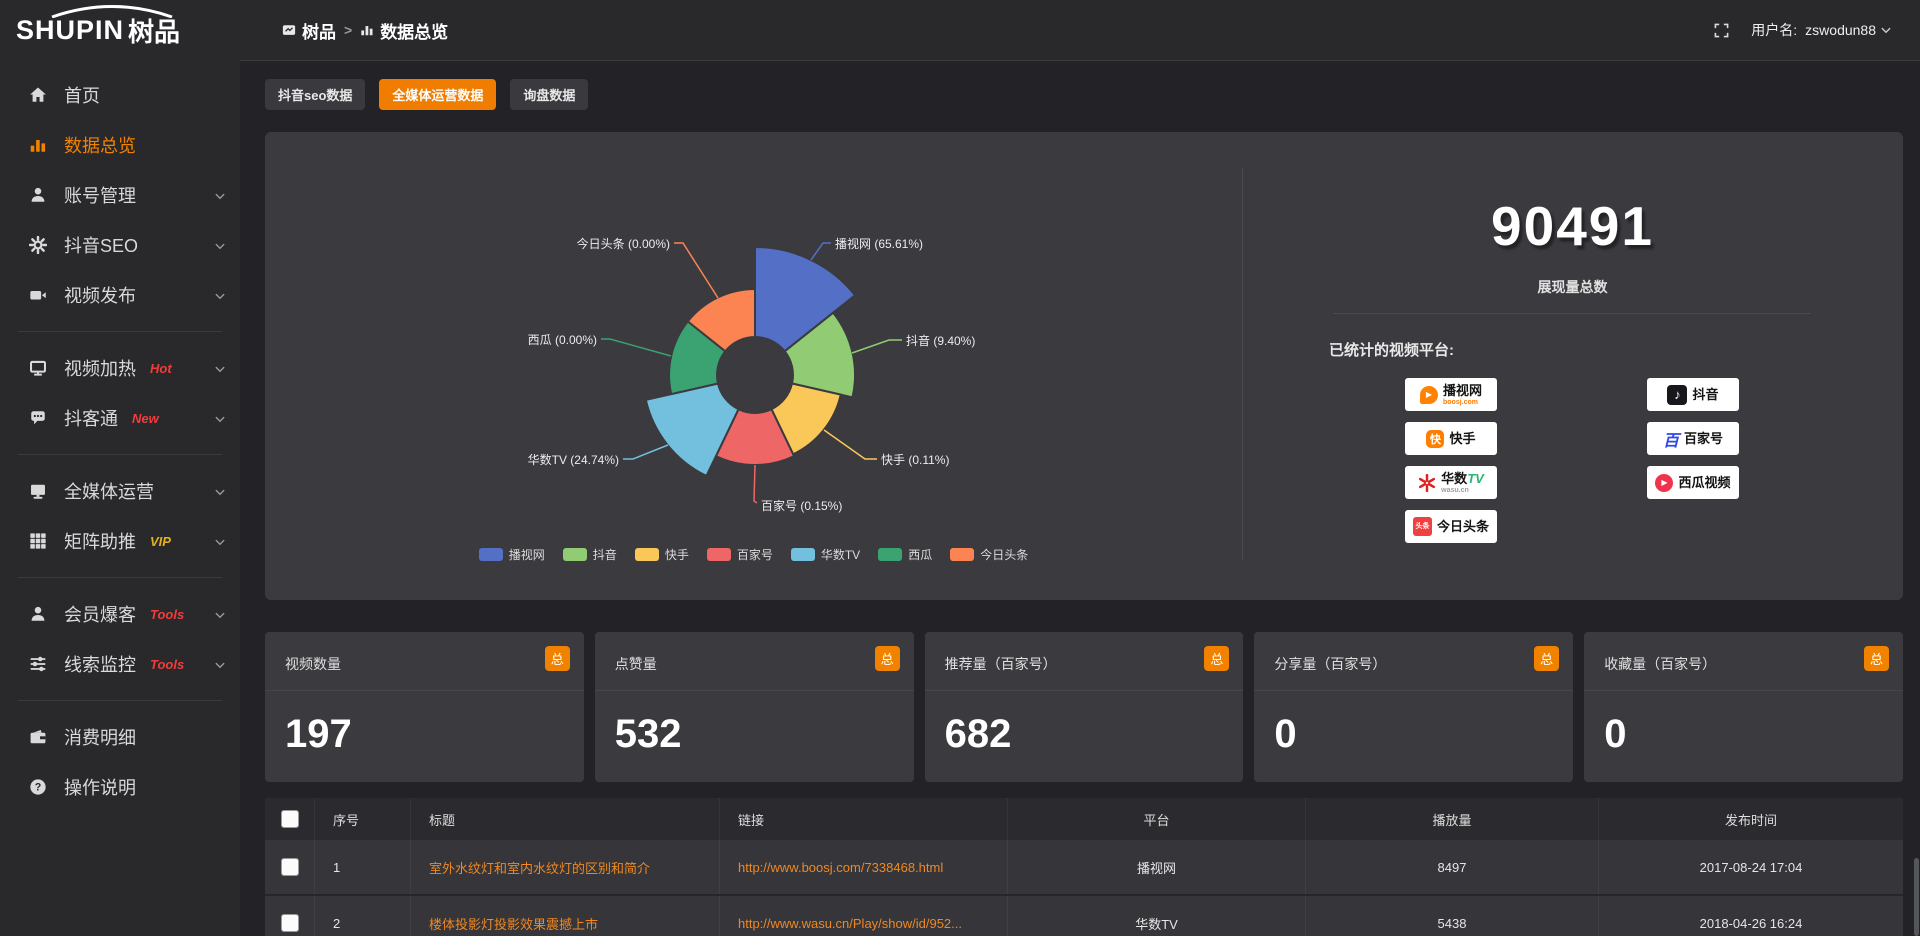 The height and width of the screenshot is (936, 1920). I want to click on sidebar-item-label: 线索监控, so click(100, 665).